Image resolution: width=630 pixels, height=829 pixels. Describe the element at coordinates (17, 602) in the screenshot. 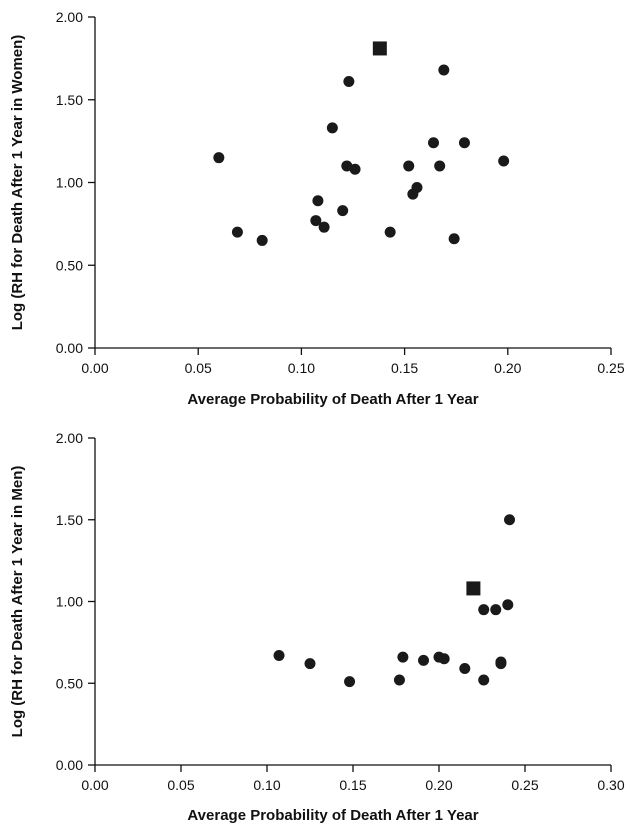

I see `y-axis-title: Log (RH for Death After 1 Year in Men)` at that location.